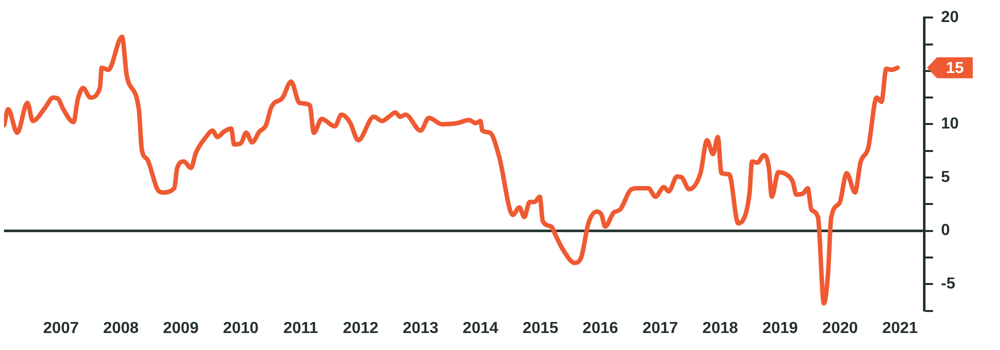 The image size is (1000, 350). What do you see at coordinates (720, 328) in the screenshot?
I see `x-tick-label: 2018` at bounding box center [720, 328].